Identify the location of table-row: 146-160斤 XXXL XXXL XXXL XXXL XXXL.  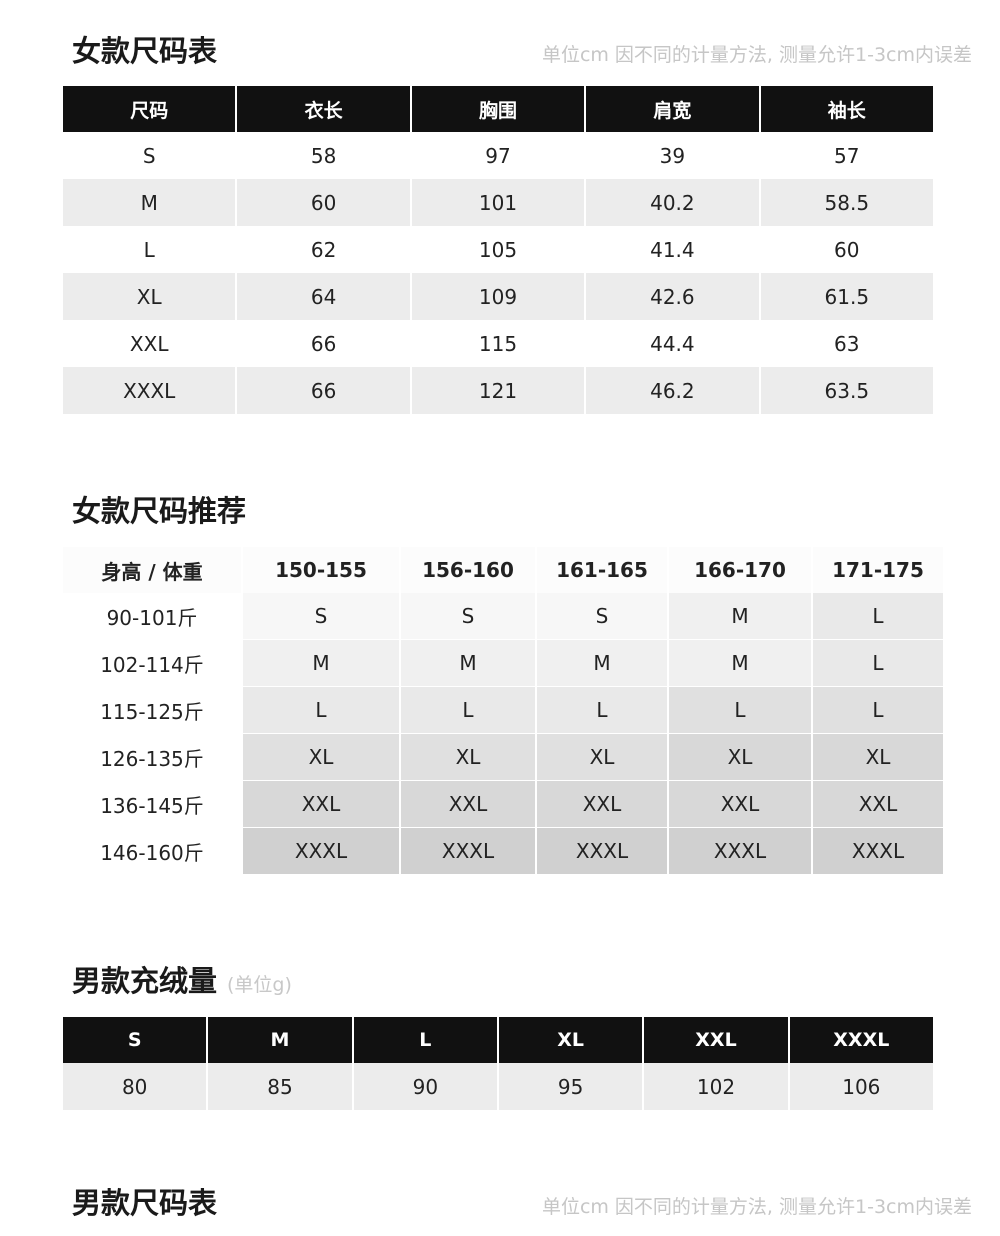
(503, 851).